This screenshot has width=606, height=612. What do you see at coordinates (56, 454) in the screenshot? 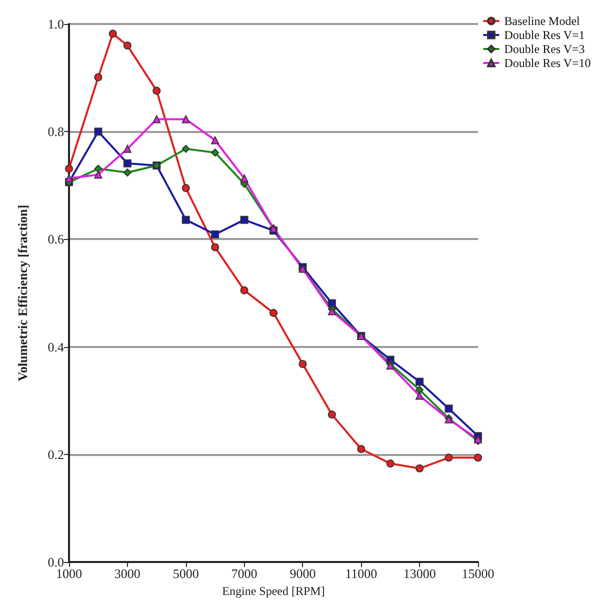
I see `y-tick-label: 0.2` at bounding box center [56, 454].